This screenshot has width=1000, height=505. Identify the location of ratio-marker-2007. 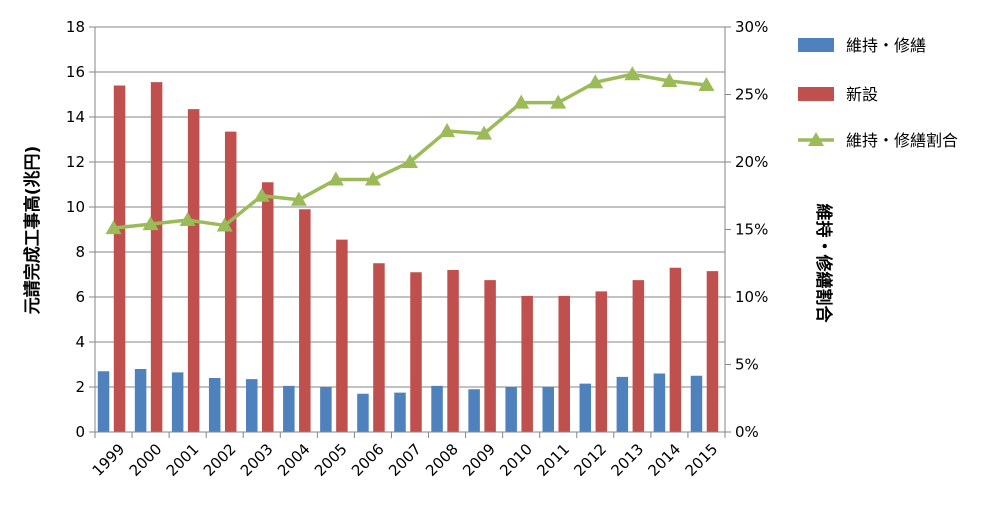
(410, 161).